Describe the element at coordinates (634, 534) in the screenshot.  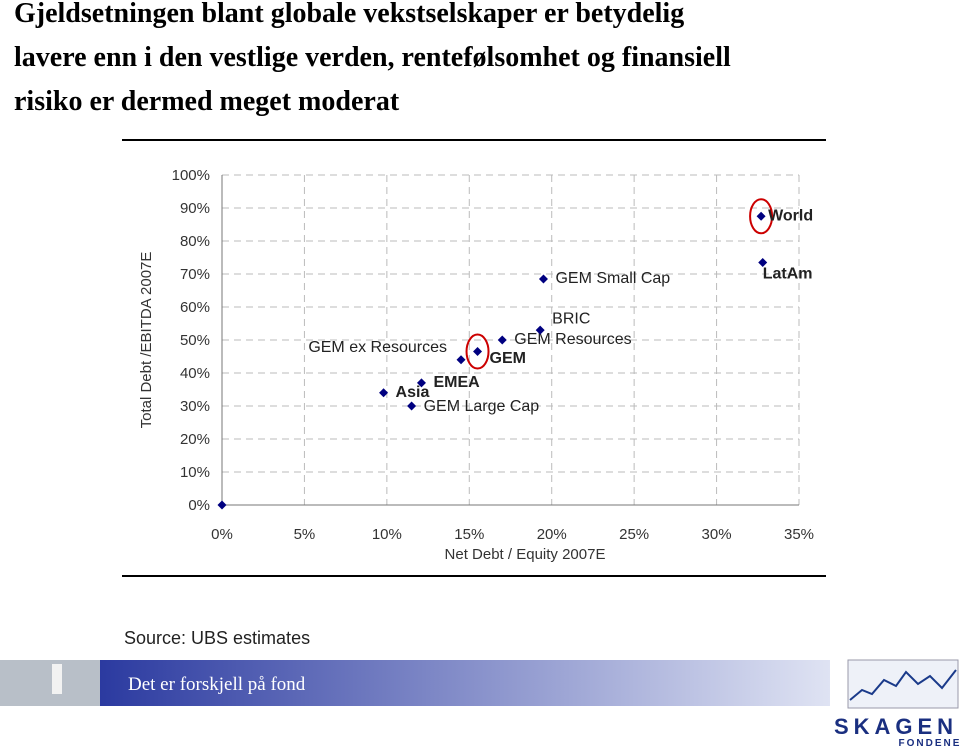
I see `x-tick-label: 25%` at that location.